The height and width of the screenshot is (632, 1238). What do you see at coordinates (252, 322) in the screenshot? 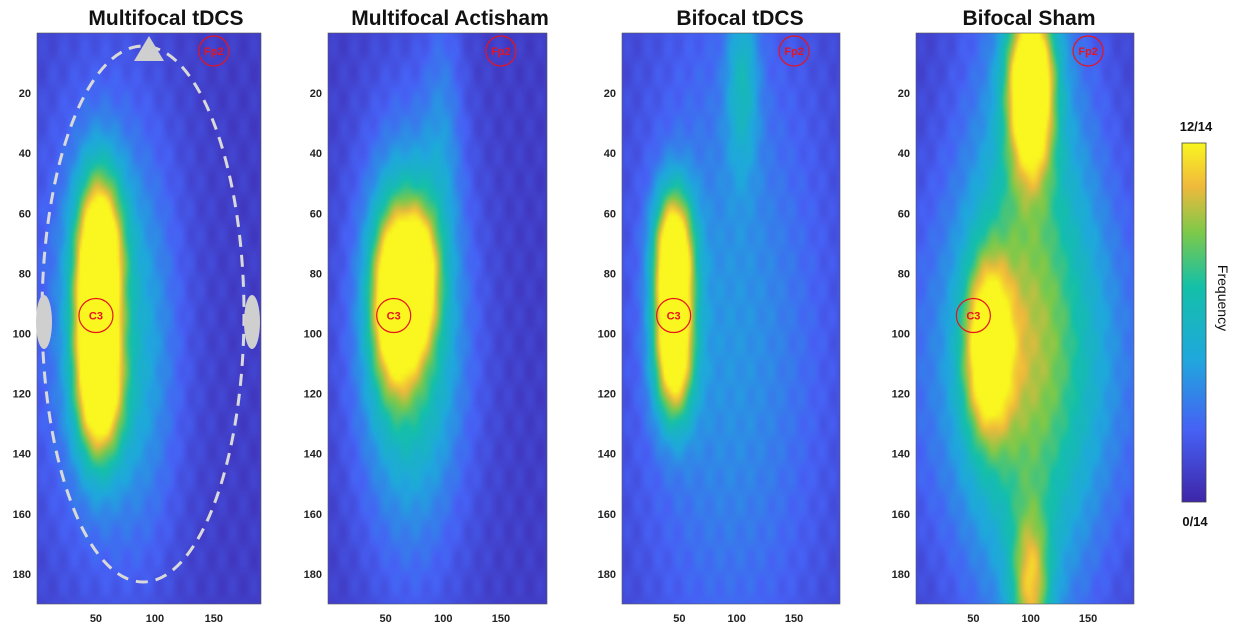
I see `right-ear-marker` at bounding box center [252, 322].